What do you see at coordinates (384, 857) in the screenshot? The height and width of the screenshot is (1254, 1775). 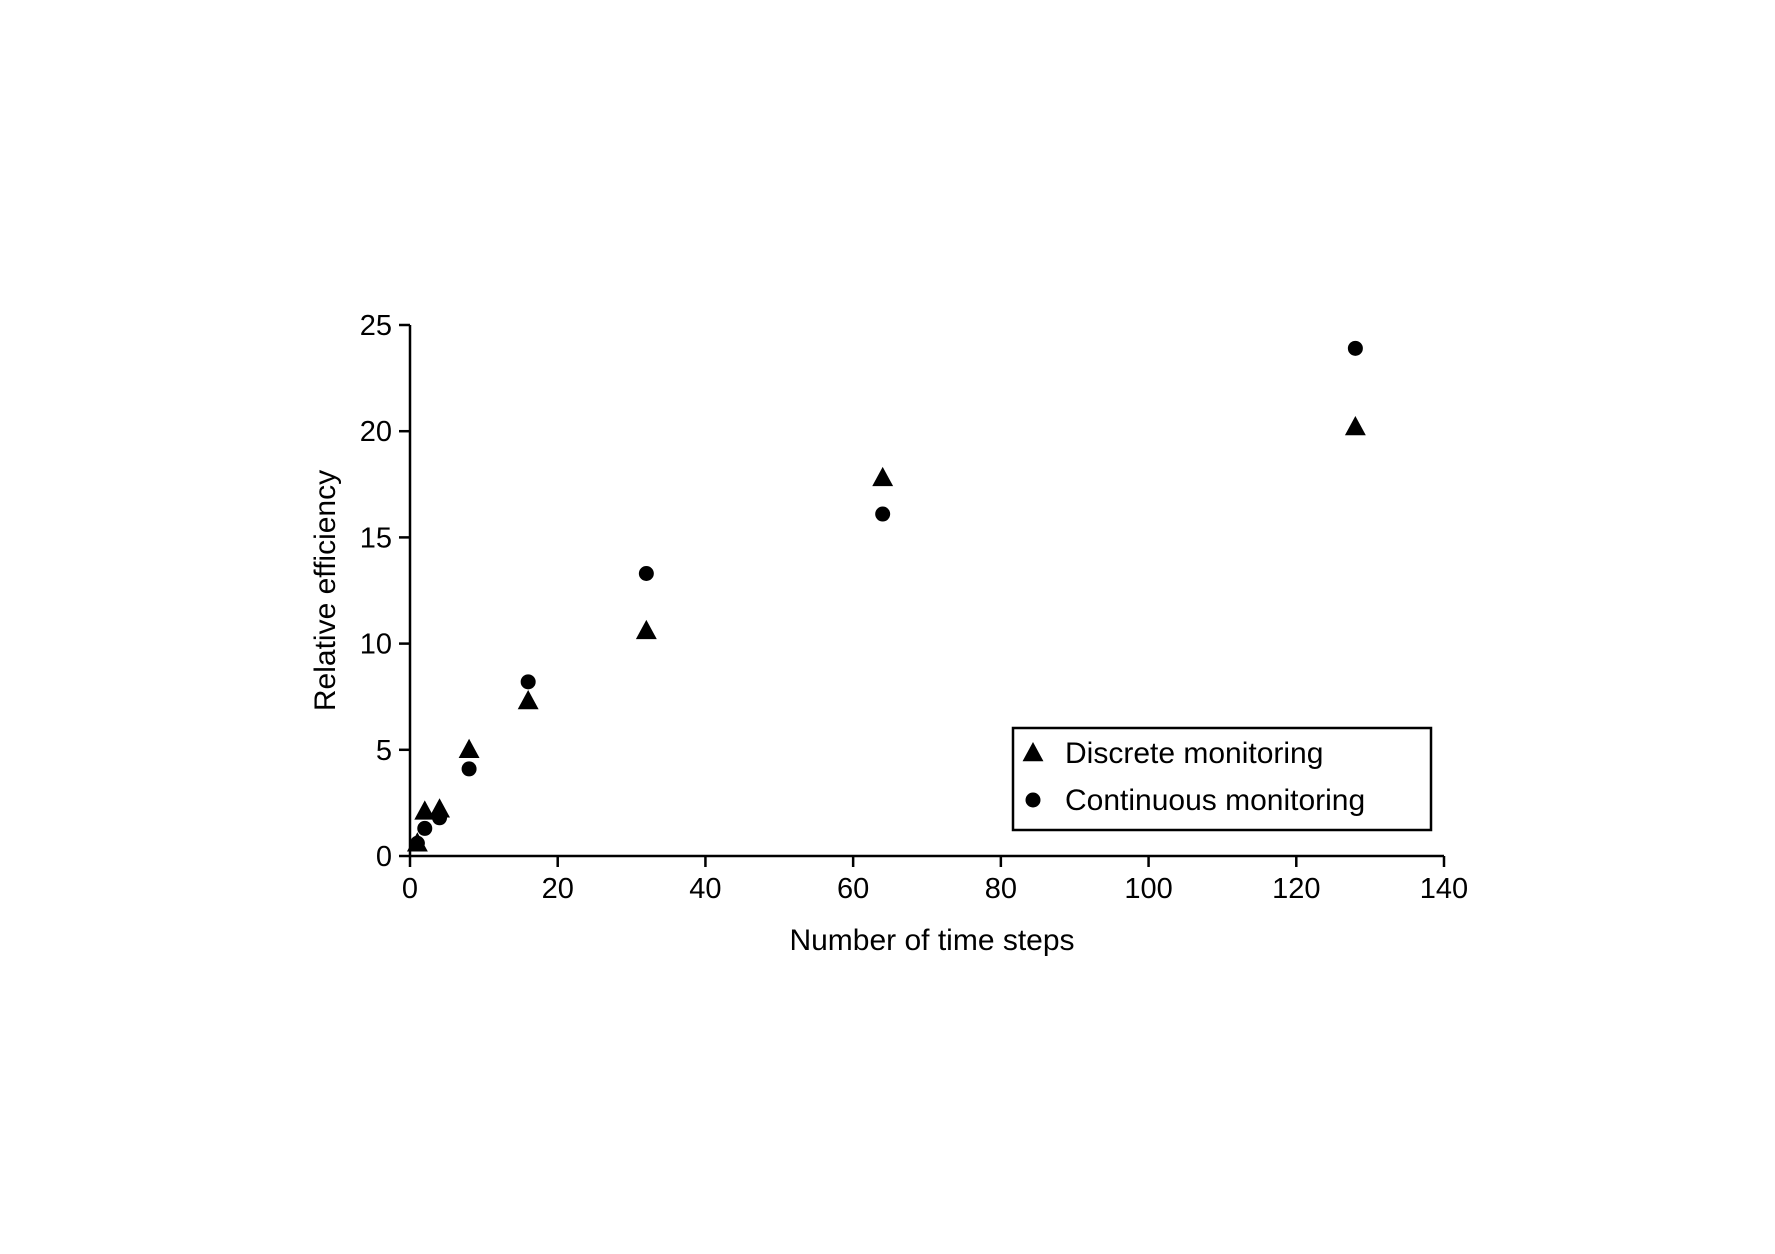 I see `y-tick-label: 0` at bounding box center [384, 857].